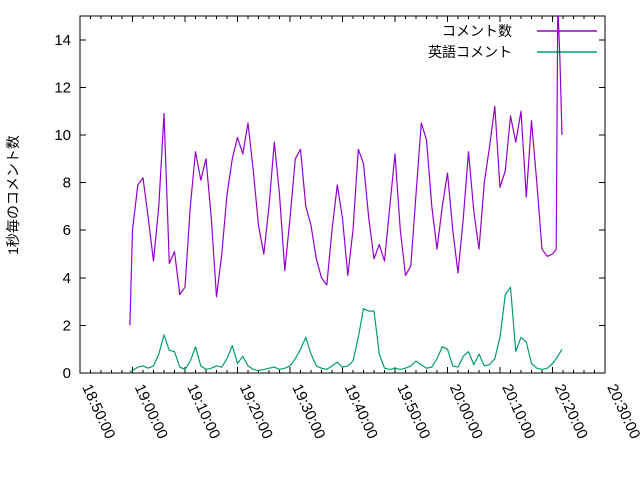 Image resolution: width=640 pixels, height=480 pixels. What do you see at coordinates (413, 412) in the screenshot?
I see `x-tick-label: 19:50:00` at bounding box center [413, 412].